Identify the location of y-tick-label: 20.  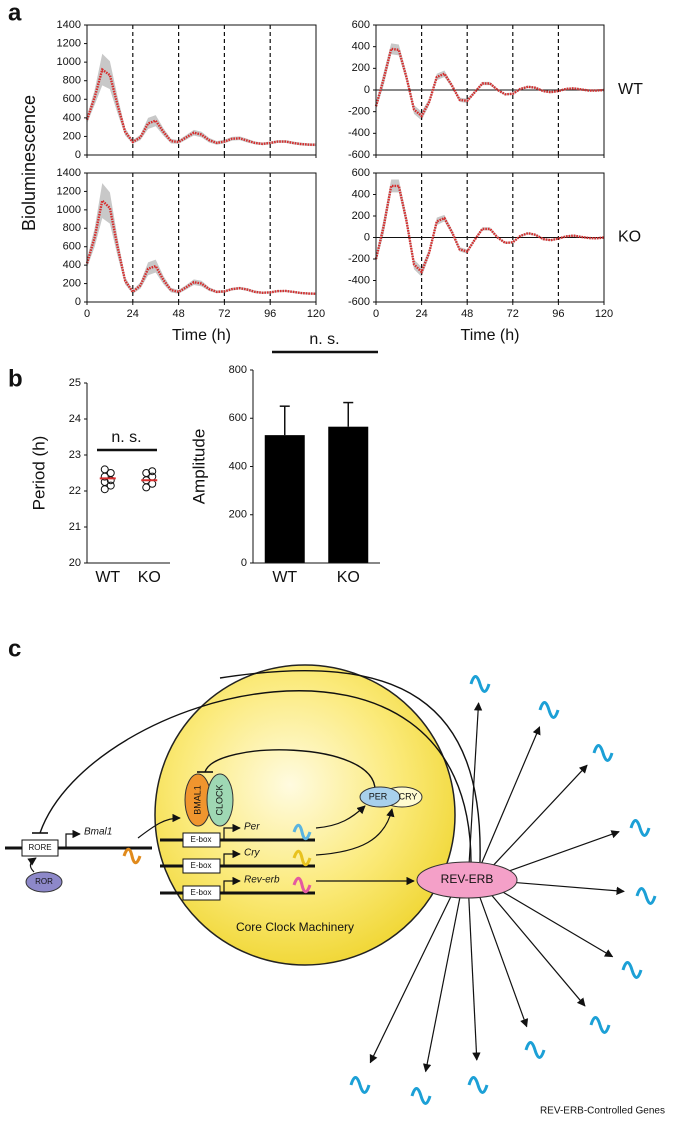
(75, 563).